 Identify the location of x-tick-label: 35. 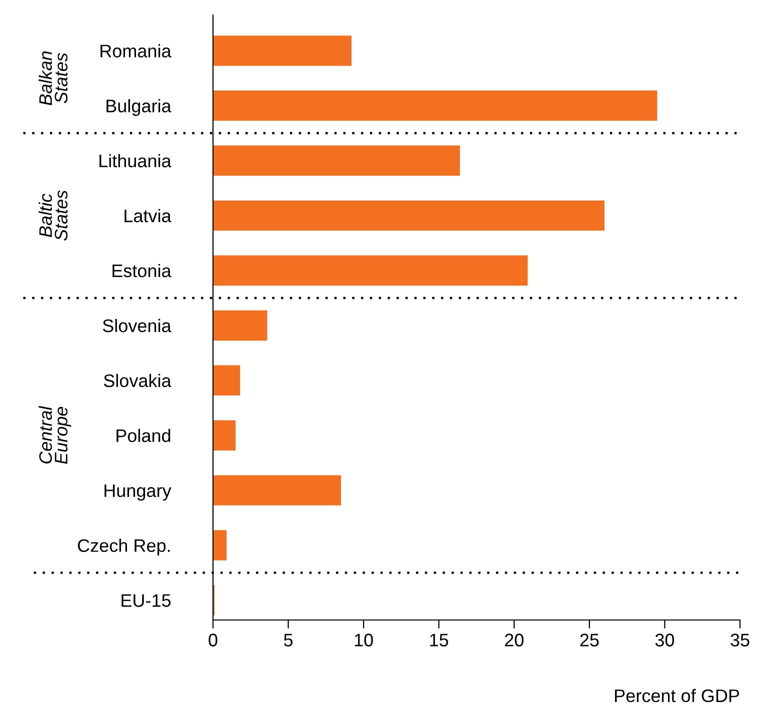
(740, 640).